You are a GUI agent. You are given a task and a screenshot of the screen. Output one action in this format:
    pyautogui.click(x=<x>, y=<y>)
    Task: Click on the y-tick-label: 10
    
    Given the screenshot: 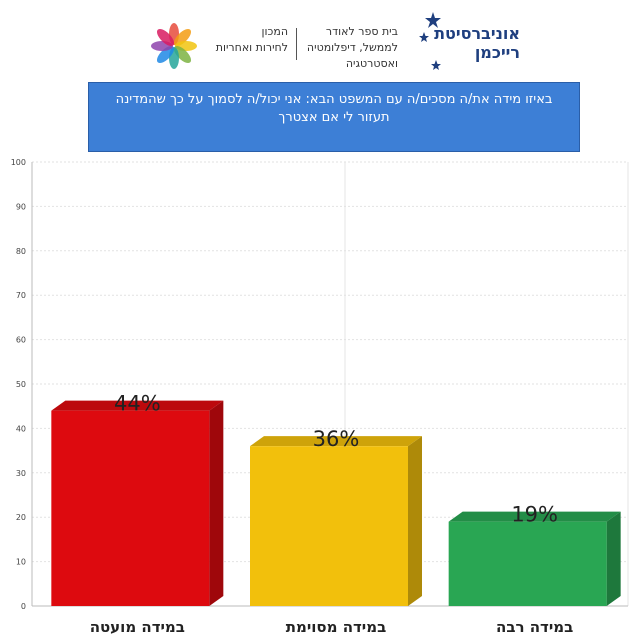 What is the action you would take?
    pyautogui.click(x=21, y=562)
    